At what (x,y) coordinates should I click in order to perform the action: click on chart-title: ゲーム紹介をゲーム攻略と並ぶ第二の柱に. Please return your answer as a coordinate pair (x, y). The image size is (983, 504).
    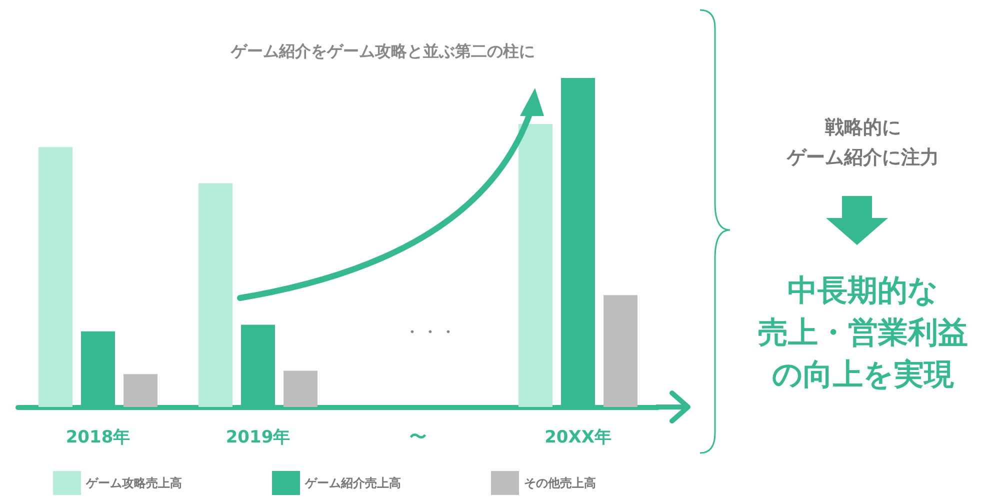
    Looking at the image, I should click on (382, 51).